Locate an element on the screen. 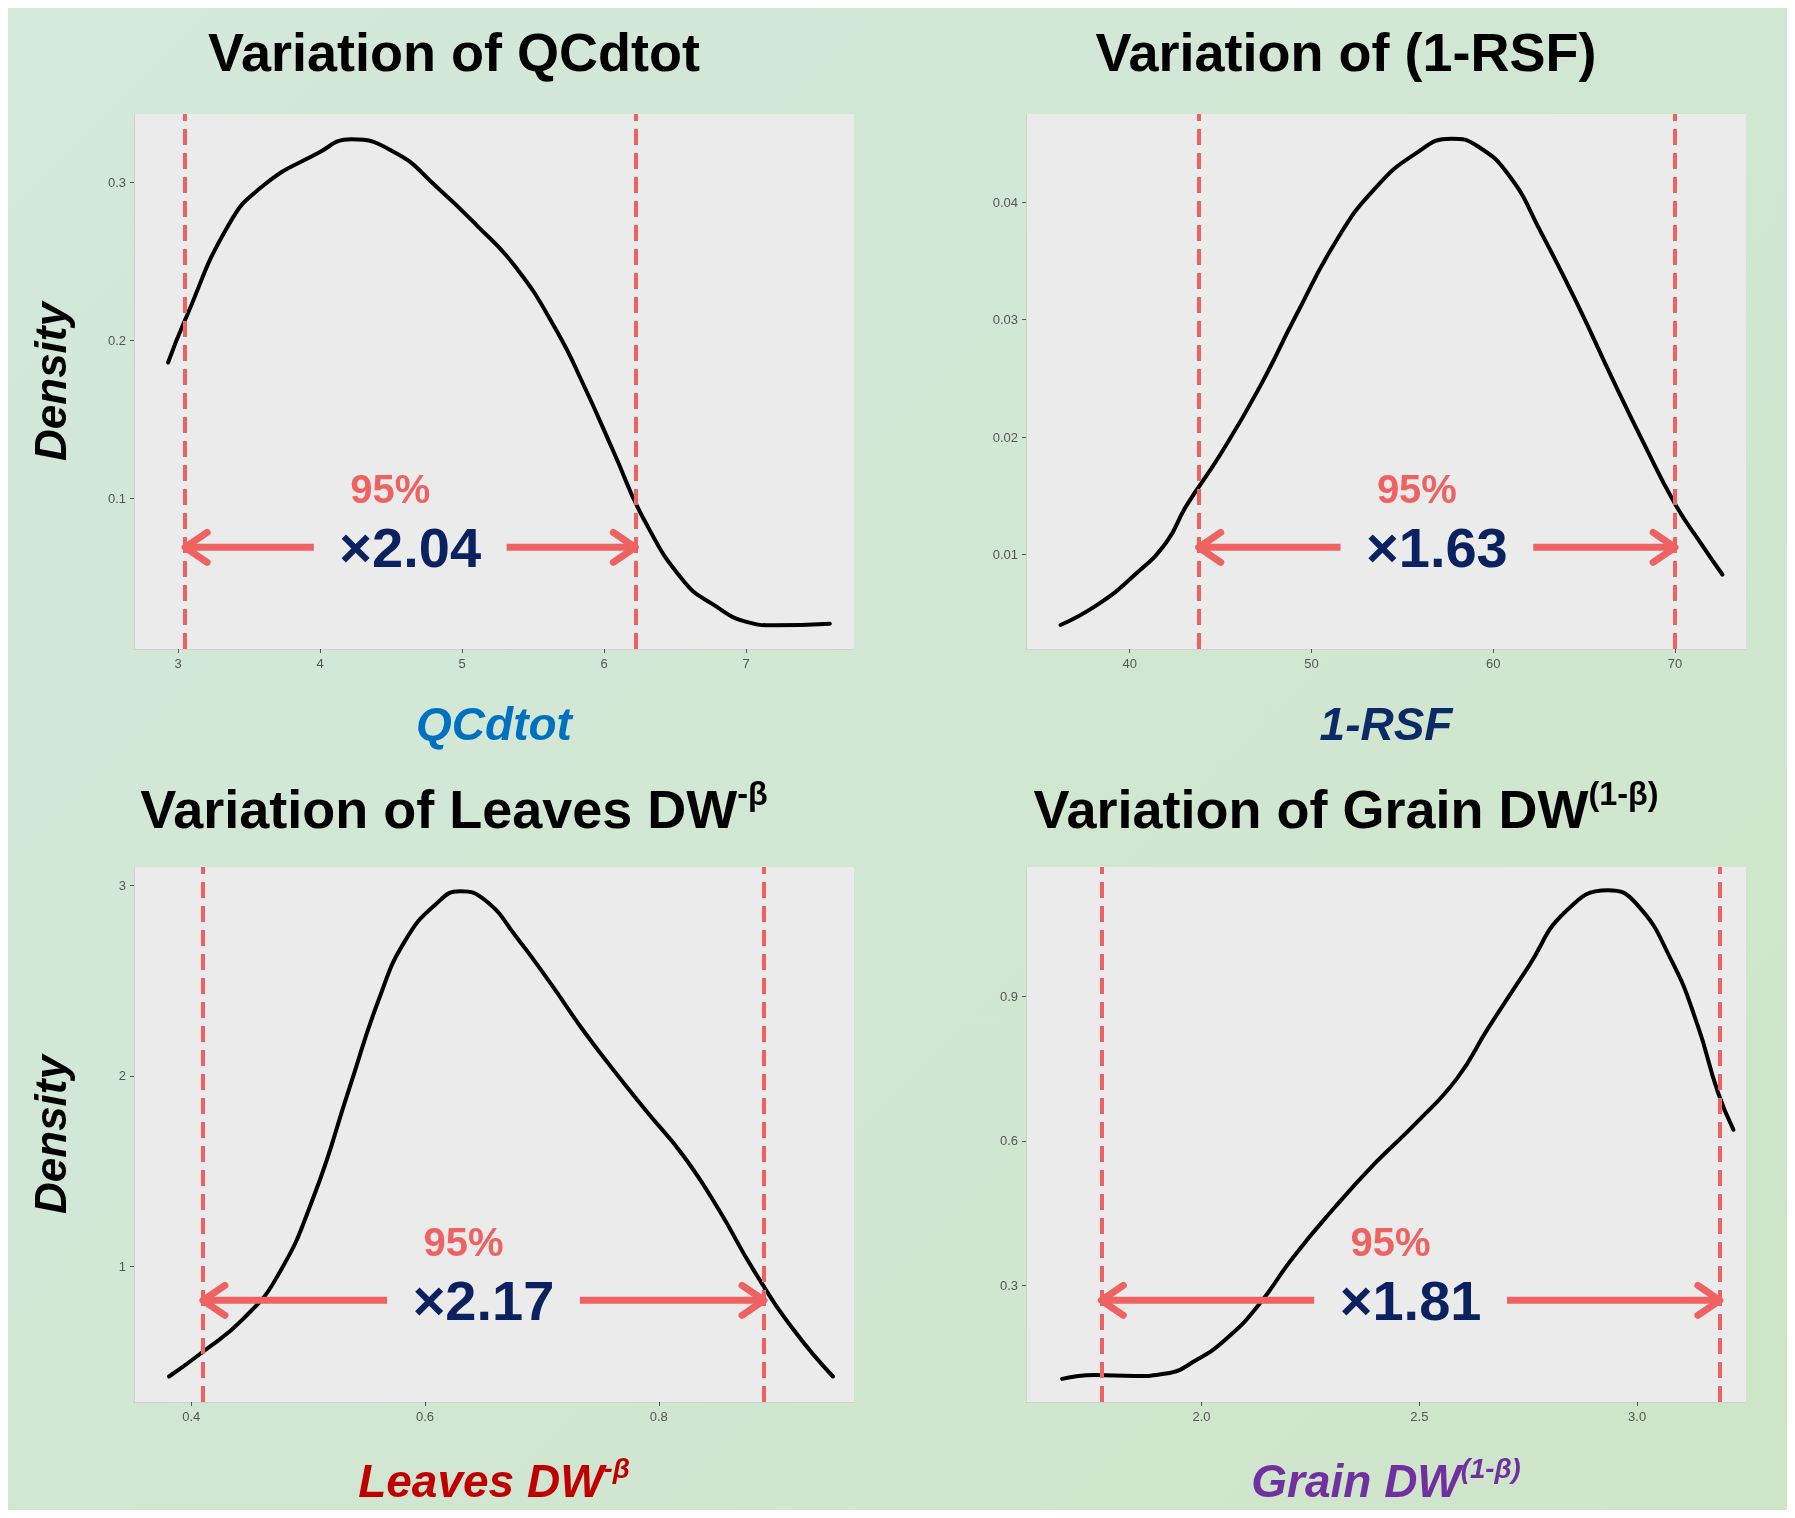 Image resolution: width=1795 pixels, height=1518 pixels. y-tick-label: 3 is located at coordinates (122, 885).